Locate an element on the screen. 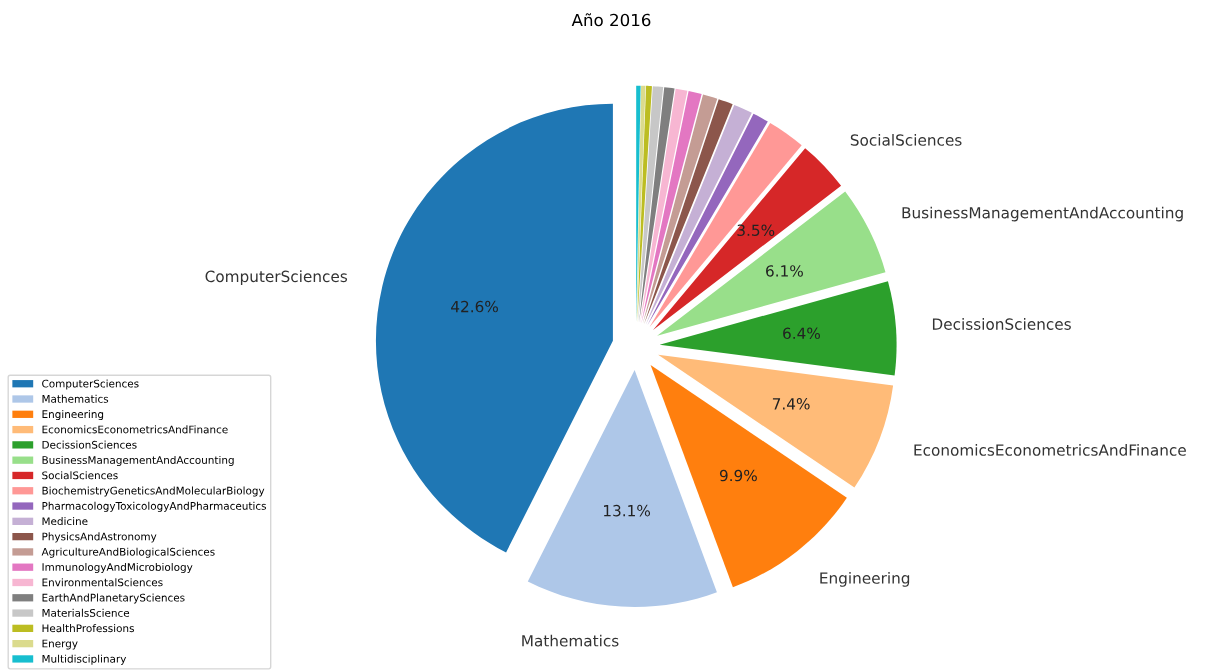  legend-label: DecissionSciences is located at coordinates (89, 444).